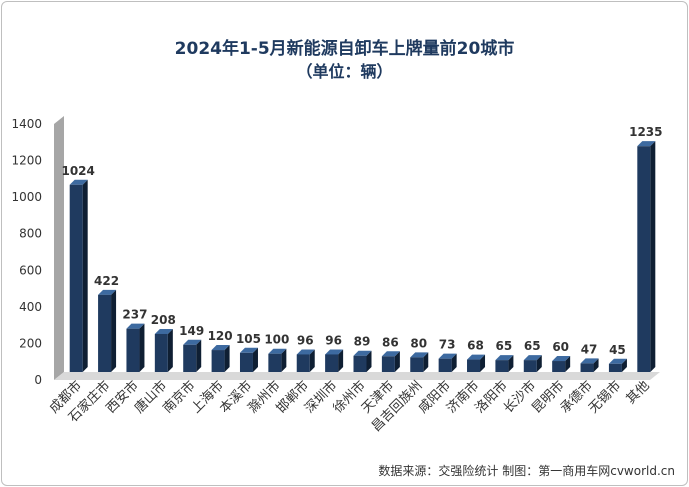 The height and width of the screenshot is (487, 689). Describe the element at coordinates (645, 132) in the screenshot. I see `data-label: 1235` at that location.